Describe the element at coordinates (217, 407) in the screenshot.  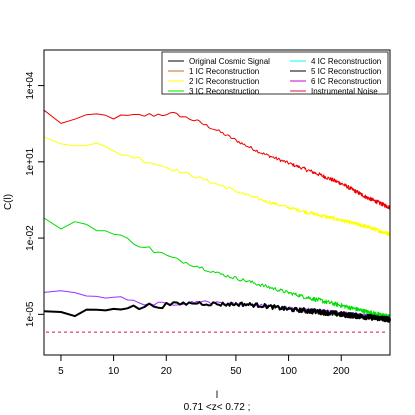
I see `chart-subtitle: 0.71 <z< 0.72 ;` at that location.